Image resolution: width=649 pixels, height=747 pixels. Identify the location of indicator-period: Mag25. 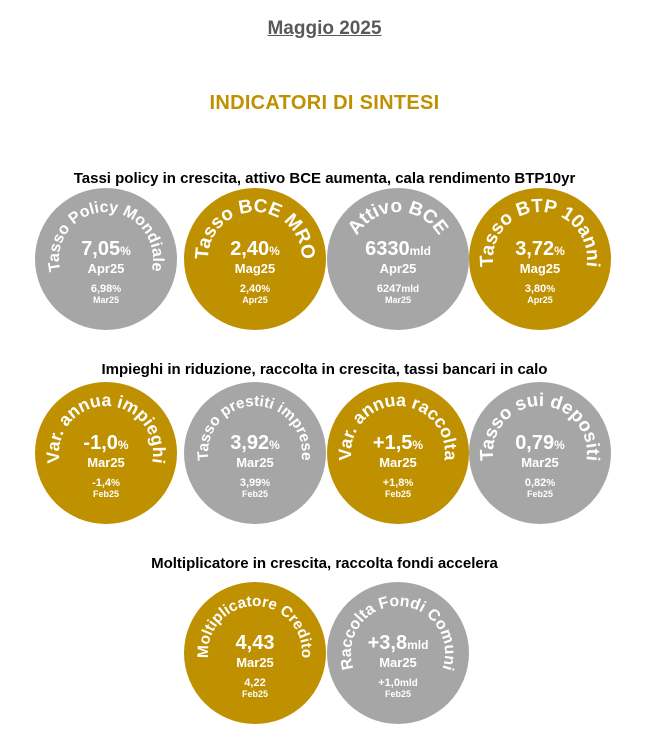
(255, 268).